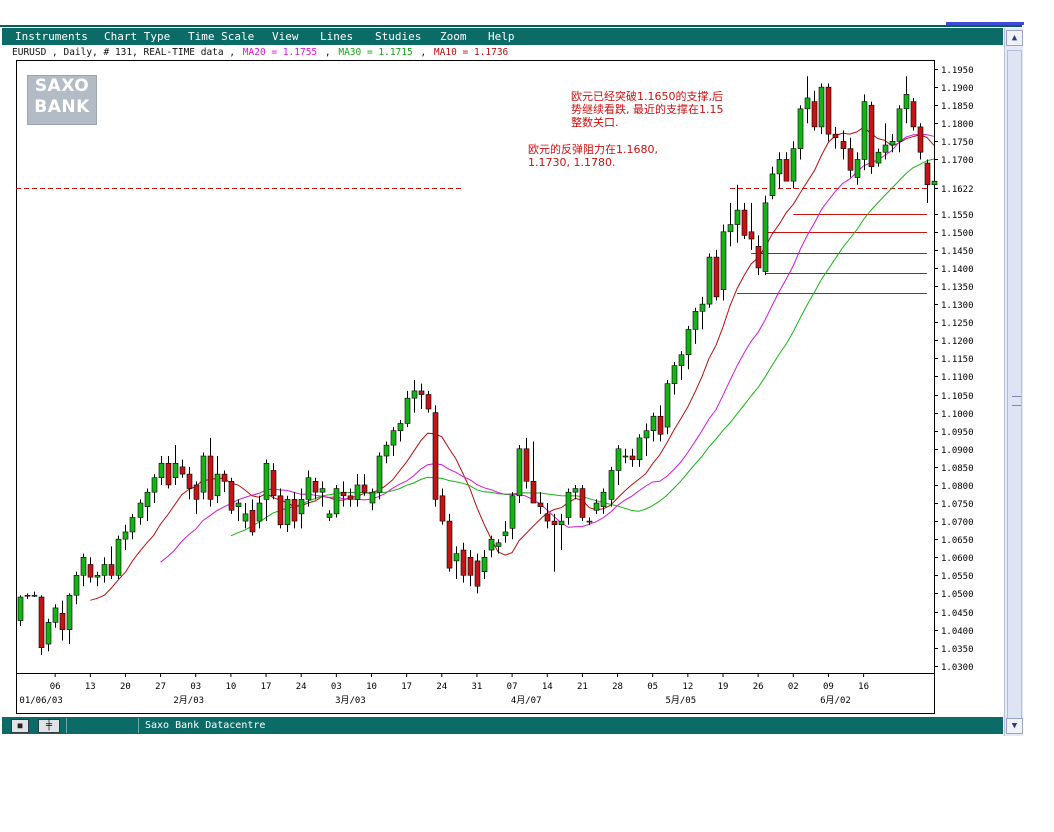  Describe the element at coordinates (285, 36) in the screenshot. I see `menu-view: View` at that location.